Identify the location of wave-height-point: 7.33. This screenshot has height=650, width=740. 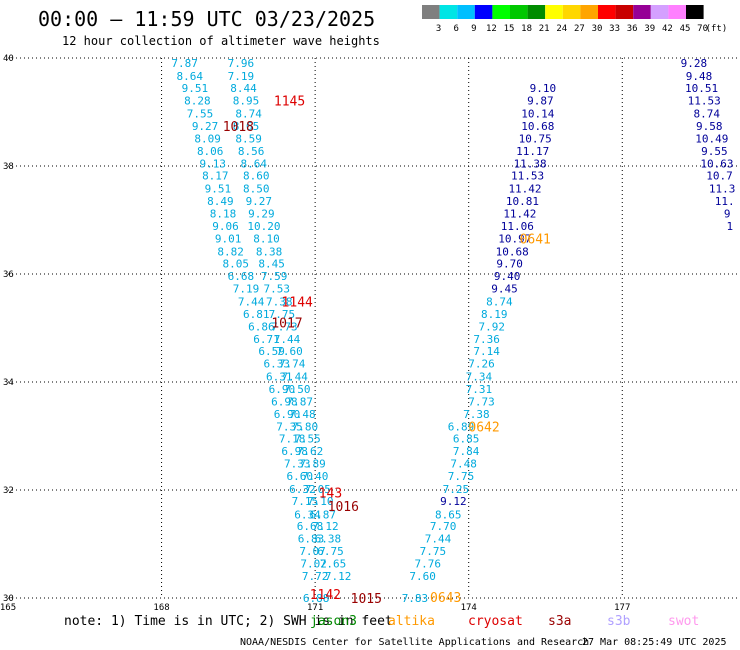
(297, 464).